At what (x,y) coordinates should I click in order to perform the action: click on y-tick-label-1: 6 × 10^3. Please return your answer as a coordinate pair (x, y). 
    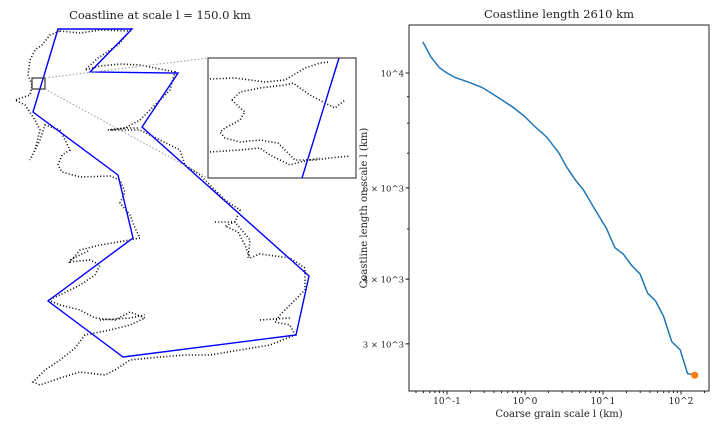
    Looking at the image, I should click on (383, 189).